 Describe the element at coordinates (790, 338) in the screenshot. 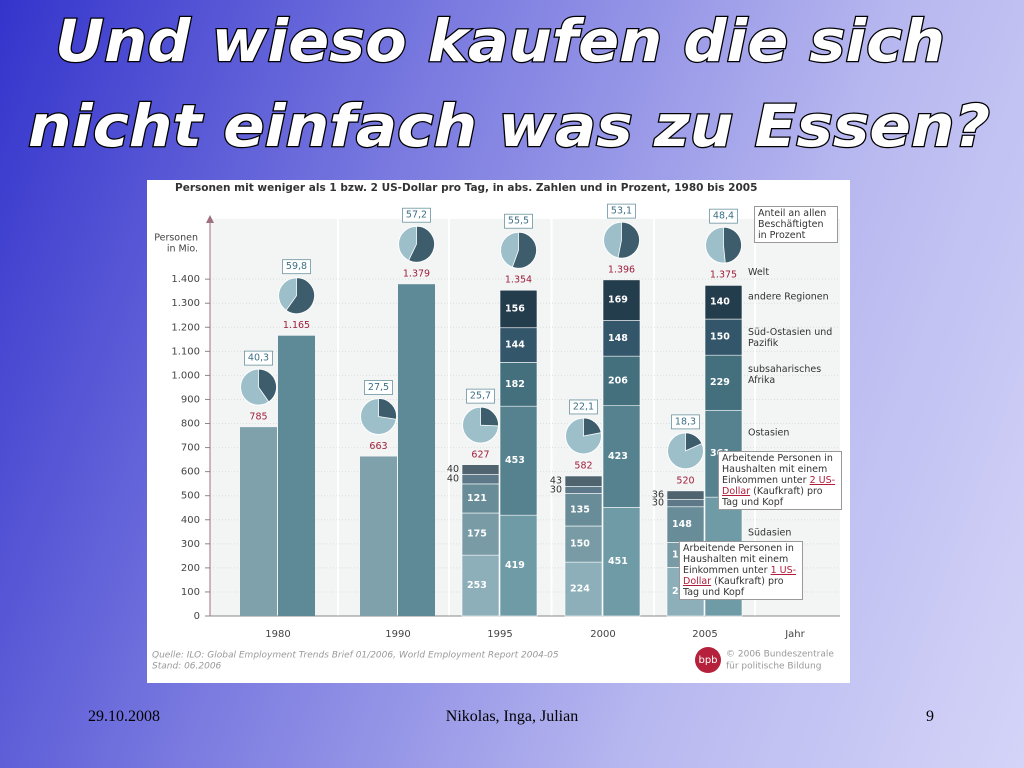

I see `legend-item: Süd-Ostasien und Pazifik` at that location.